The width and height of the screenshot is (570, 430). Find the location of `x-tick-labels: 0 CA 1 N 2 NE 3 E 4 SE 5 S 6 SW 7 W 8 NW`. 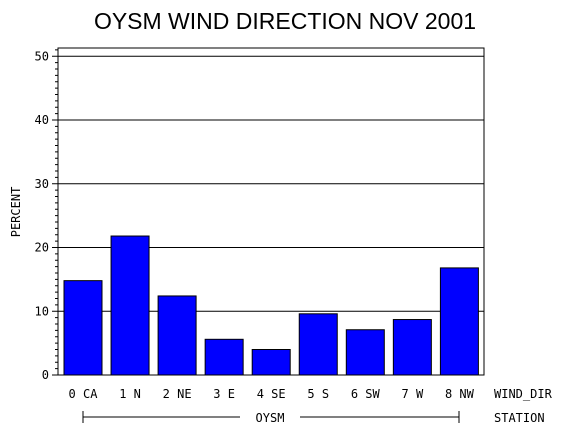

x-tick-labels: 0 CA 1 N 2 NE 3 E 4 SE 5 S 6 SW 7 W 8 NW is located at coordinates (272, 394).